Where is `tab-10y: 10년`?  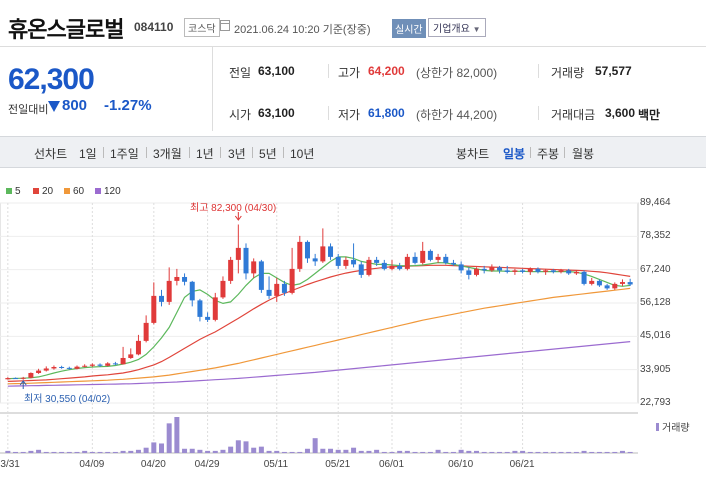 tab-10y: 10년 is located at coordinates (302, 154).